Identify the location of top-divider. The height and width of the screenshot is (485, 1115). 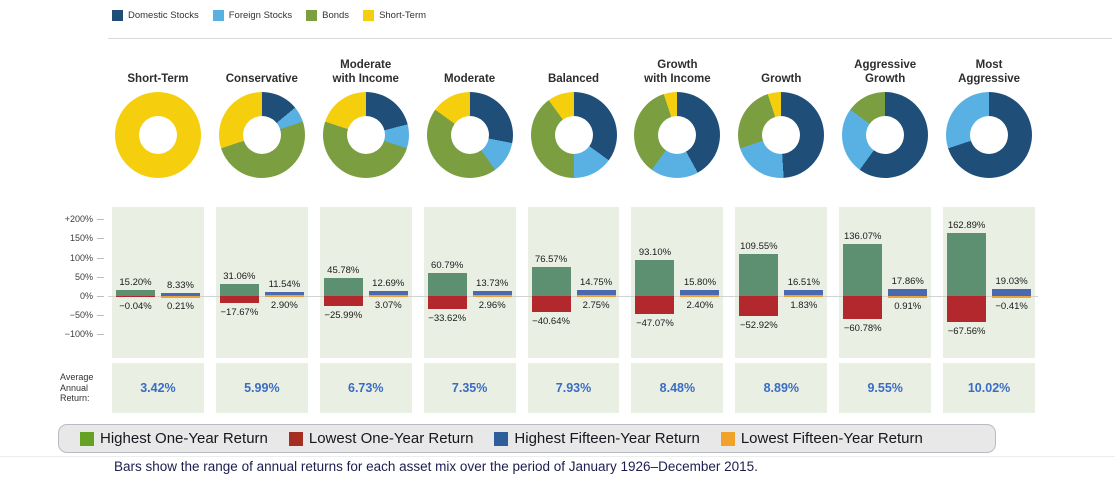
(610, 38).